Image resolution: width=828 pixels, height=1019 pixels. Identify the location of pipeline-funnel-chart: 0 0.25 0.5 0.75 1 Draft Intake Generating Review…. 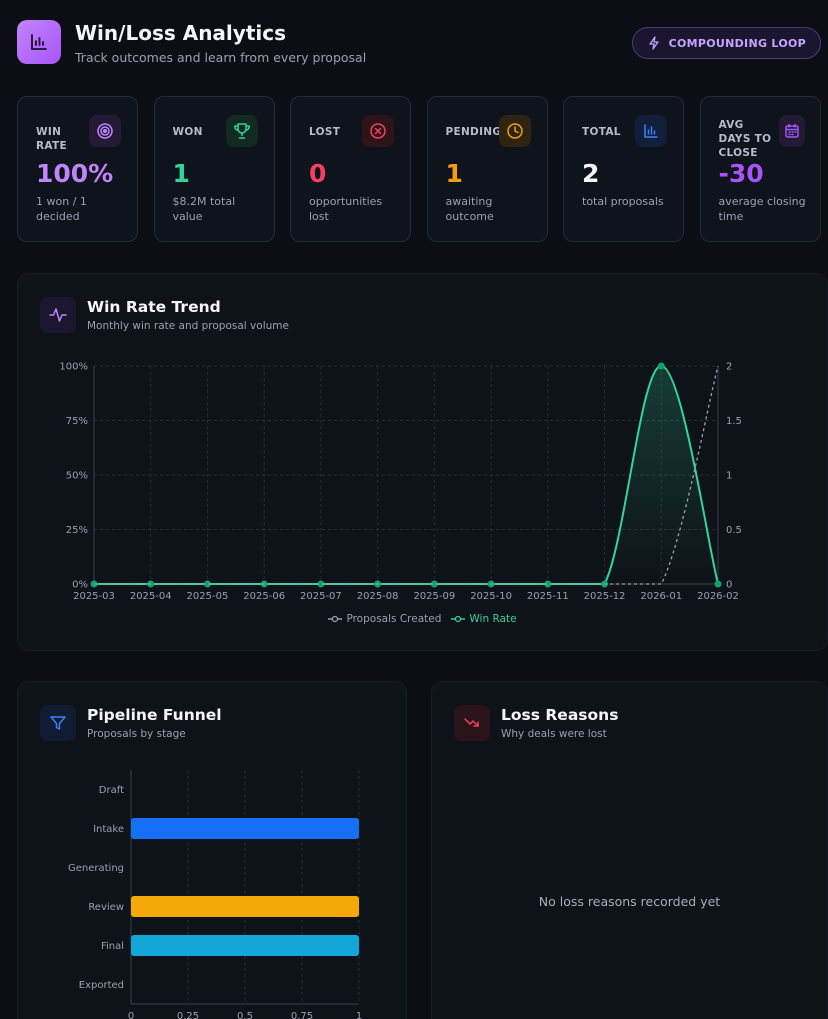
(215, 894).